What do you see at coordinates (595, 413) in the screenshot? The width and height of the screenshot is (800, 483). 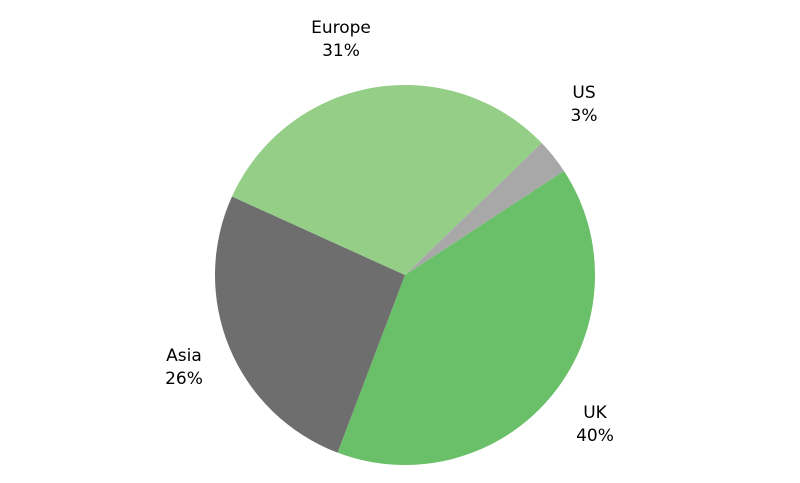 I see `slice-name-uk: UK` at bounding box center [595, 413].